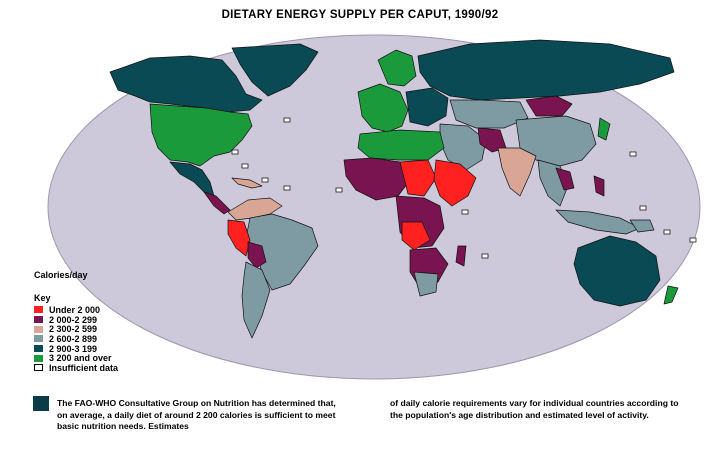 This screenshot has width=720, height=455. I want to click on region-indonesia, so click(598, 222).